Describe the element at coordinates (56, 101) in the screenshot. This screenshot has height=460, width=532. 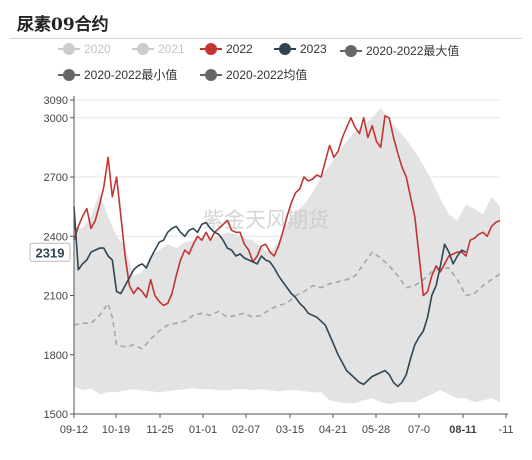
I see `y-tick-label: 3090` at that location.